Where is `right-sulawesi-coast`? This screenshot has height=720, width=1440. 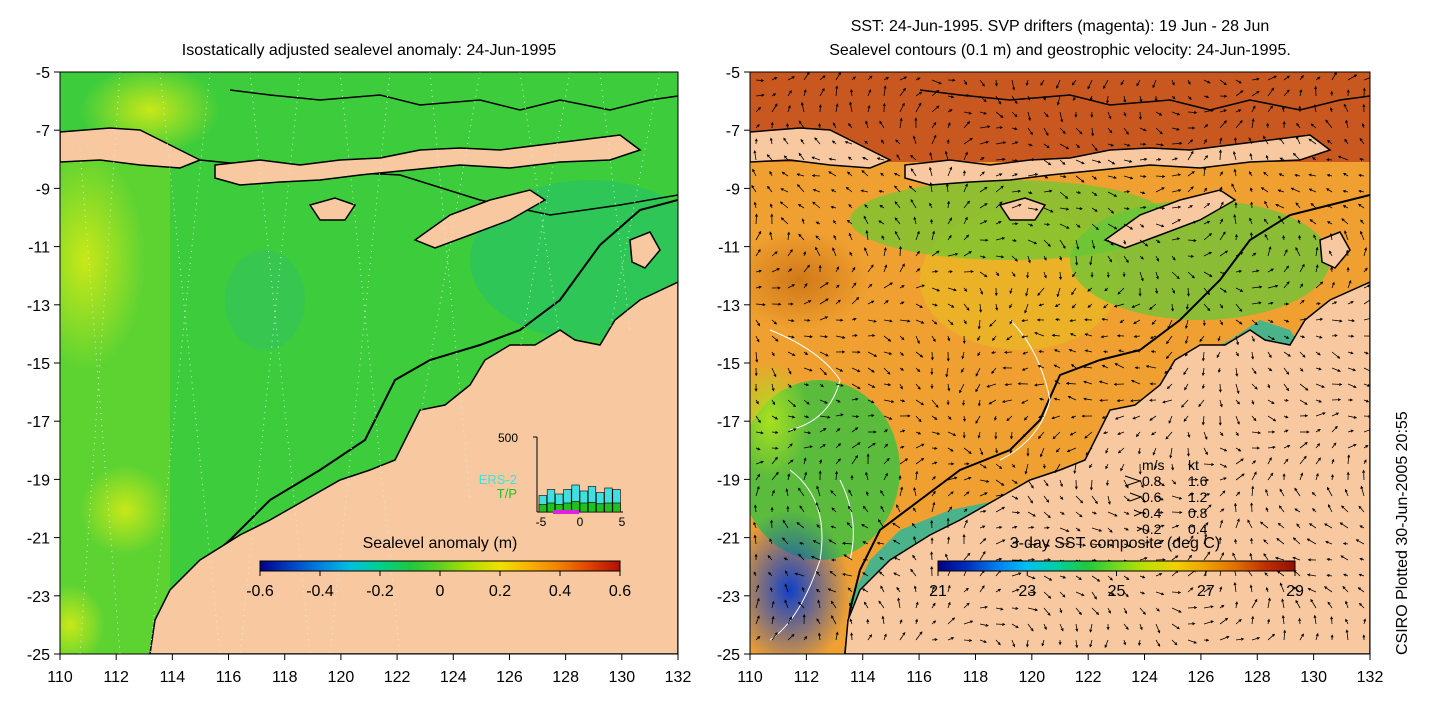 right-sulawesi-coast is located at coordinates (1144, 100).